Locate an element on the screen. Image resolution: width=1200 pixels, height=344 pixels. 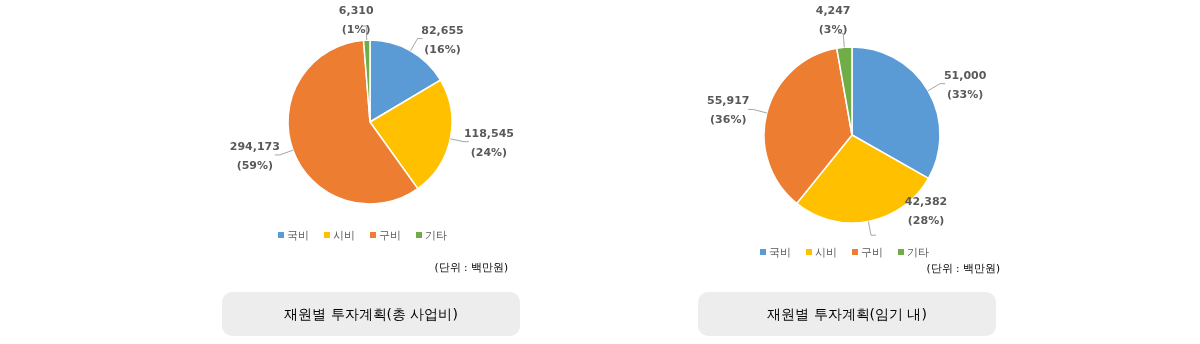
data-label: 55,917 (36%) is located at coordinates (728, 110).